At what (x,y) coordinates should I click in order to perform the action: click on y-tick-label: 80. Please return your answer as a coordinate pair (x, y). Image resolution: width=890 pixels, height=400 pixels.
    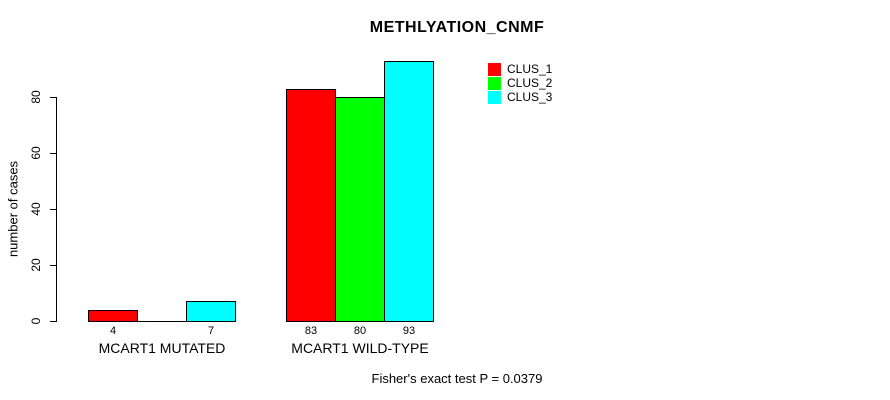
    Looking at the image, I should click on (36, 97).